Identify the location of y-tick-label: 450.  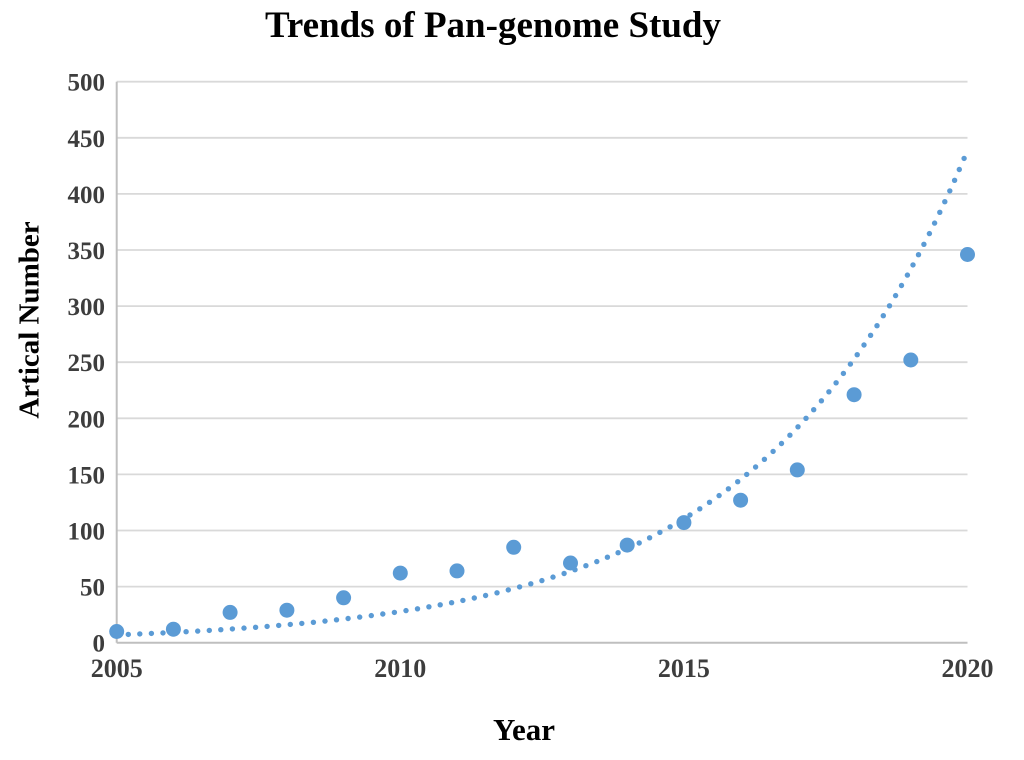
(87, 139).